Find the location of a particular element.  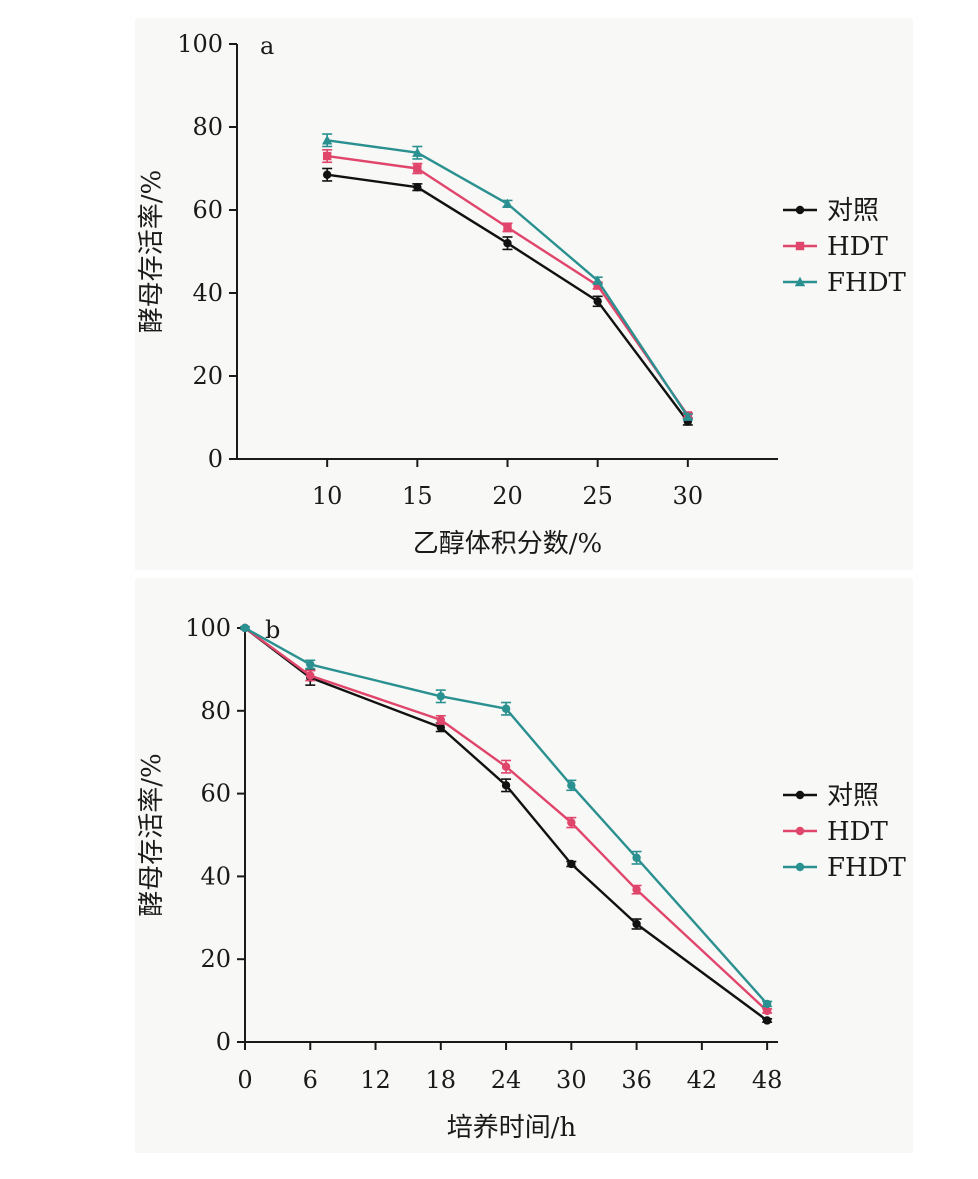

panel-letter: a is located at coordinates (267, 46).